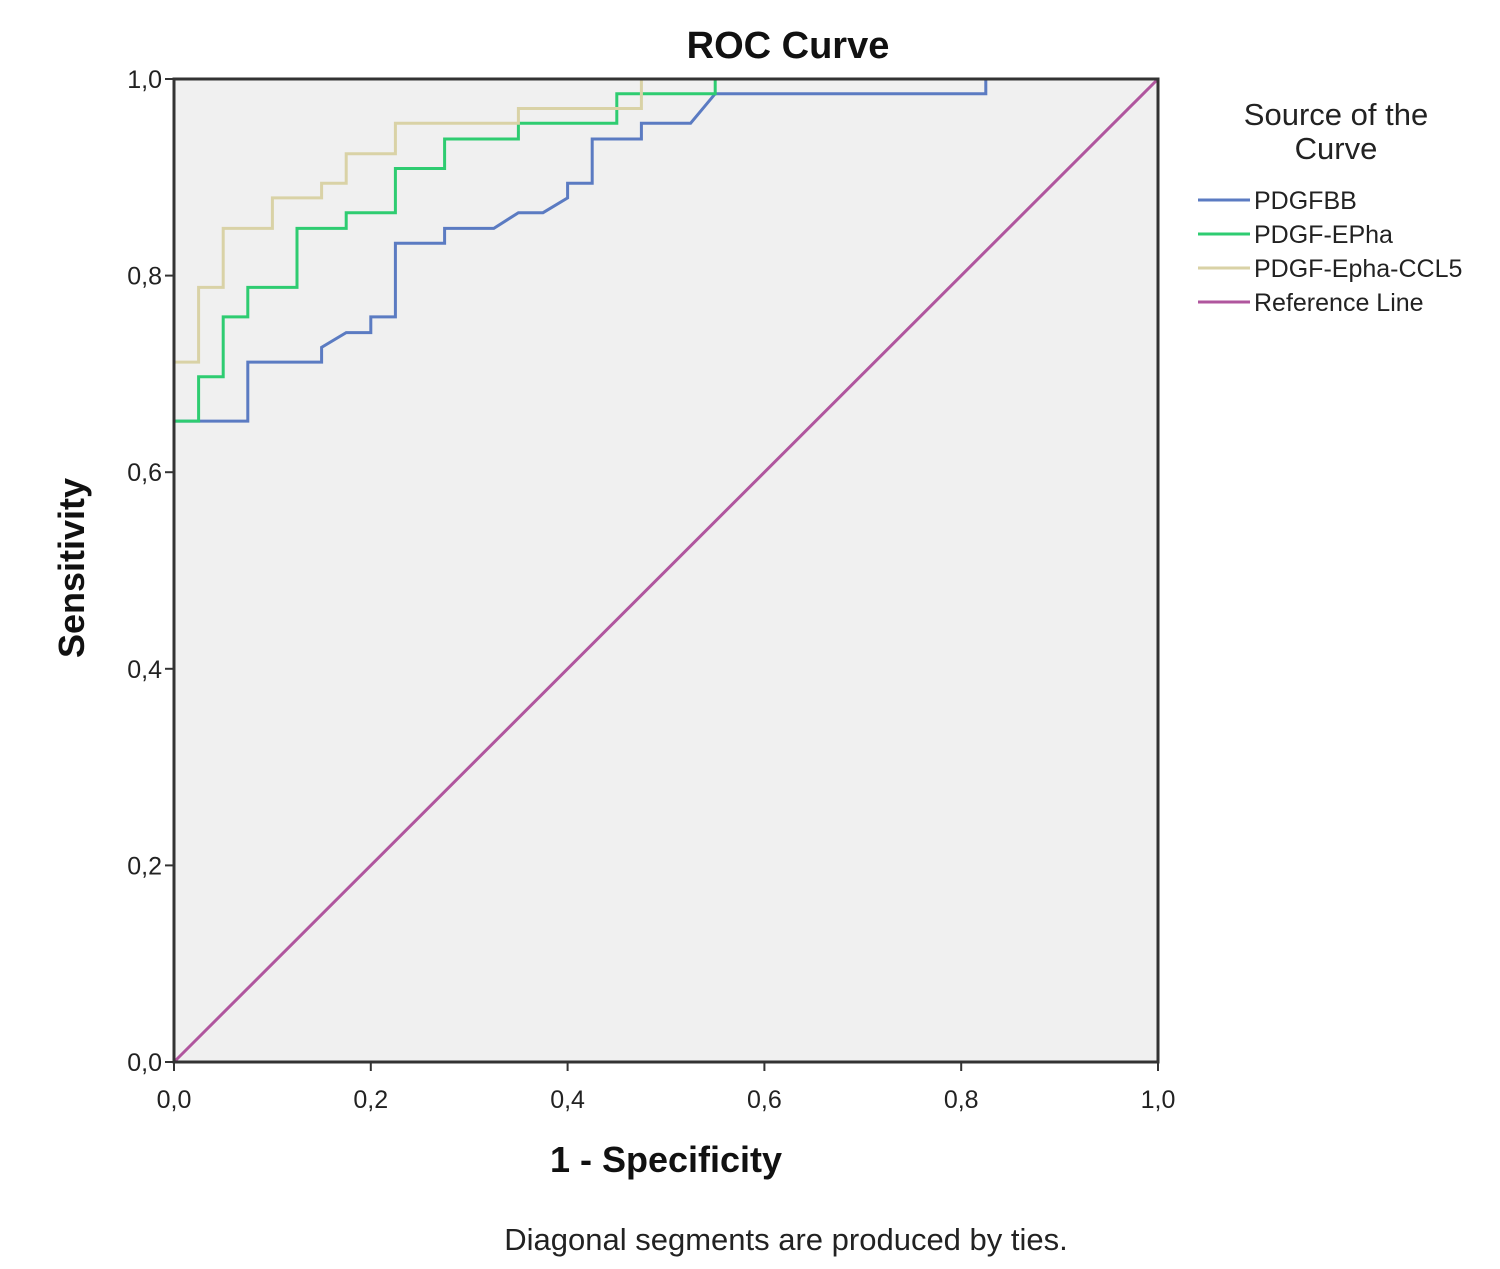  Describe the element at coordinates (174, 1100) in the screenshot. I see `x-tick-label: 0,0` at that location.